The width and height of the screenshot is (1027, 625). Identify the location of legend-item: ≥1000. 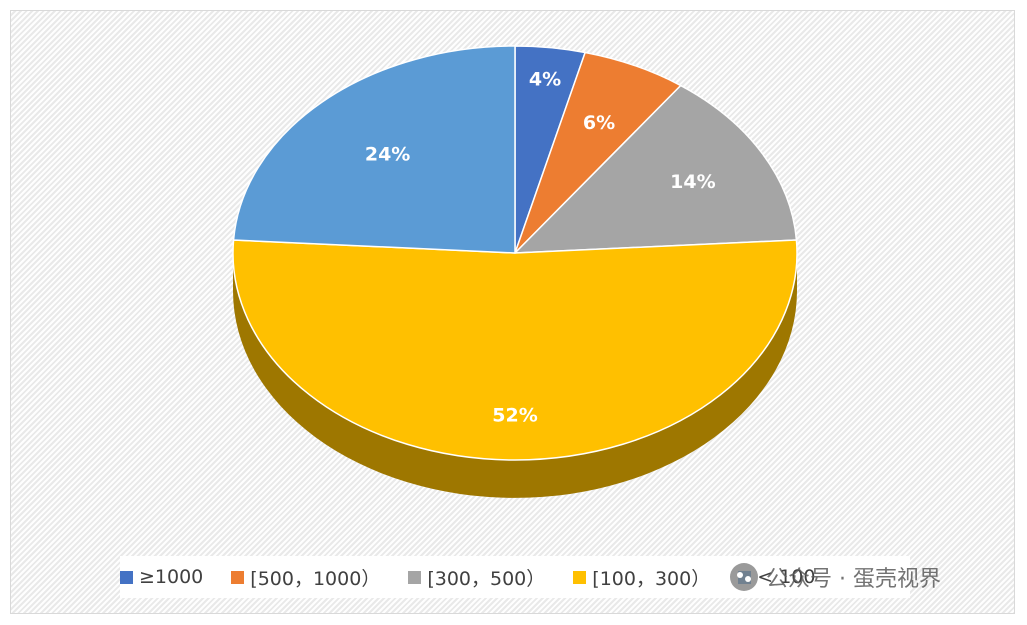
(161, 577).